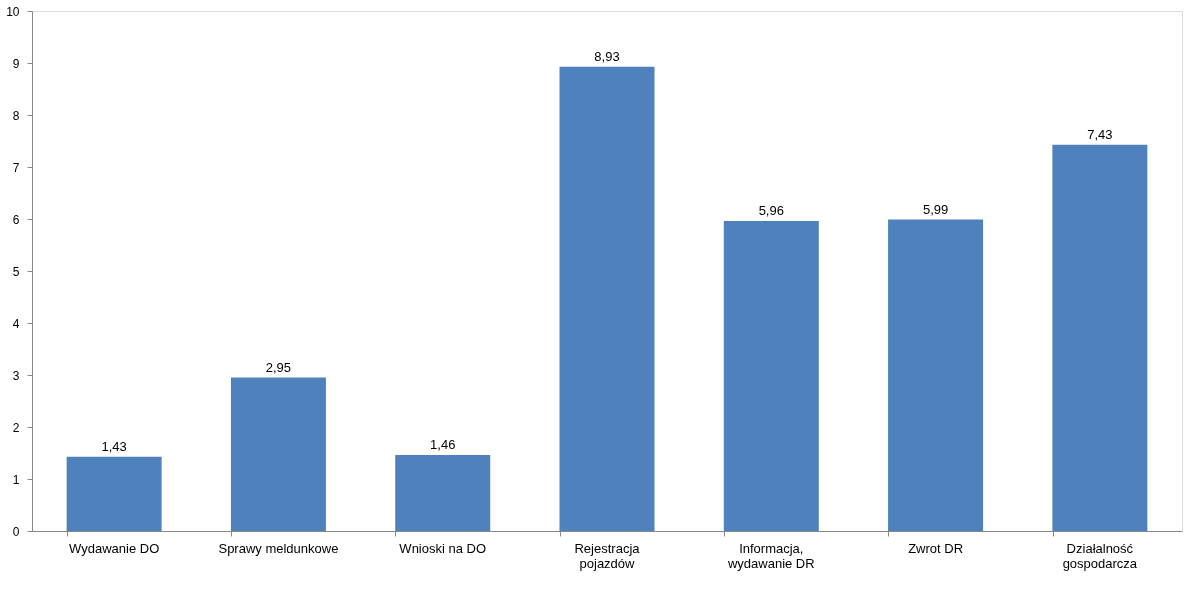 This screenshot has height=591, width=1204. Describe the element at coordinates (114, 548) in the screenshot. I see `x-tick-label: Wydawanie DO` at that location.